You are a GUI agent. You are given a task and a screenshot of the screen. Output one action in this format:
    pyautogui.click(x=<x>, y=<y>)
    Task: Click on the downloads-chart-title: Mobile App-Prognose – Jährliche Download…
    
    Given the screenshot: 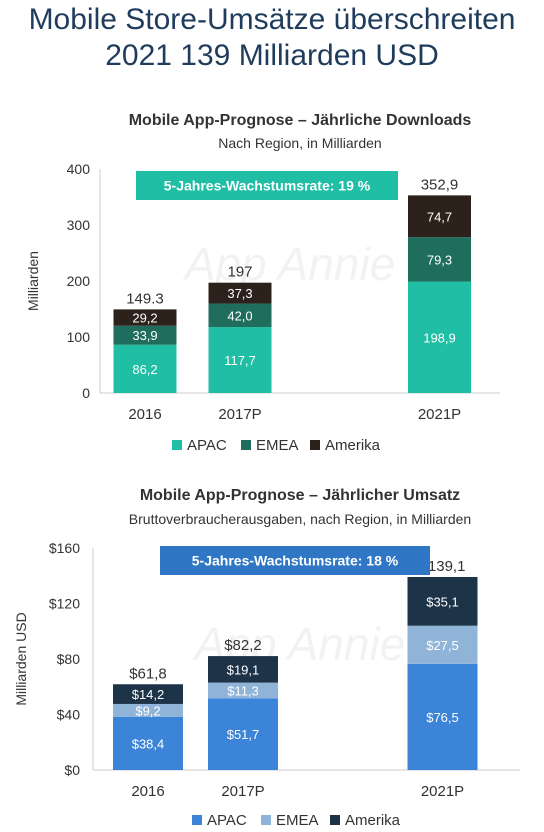 What is the action you would take?
    pyautogui.click(x=300, y=120)
    